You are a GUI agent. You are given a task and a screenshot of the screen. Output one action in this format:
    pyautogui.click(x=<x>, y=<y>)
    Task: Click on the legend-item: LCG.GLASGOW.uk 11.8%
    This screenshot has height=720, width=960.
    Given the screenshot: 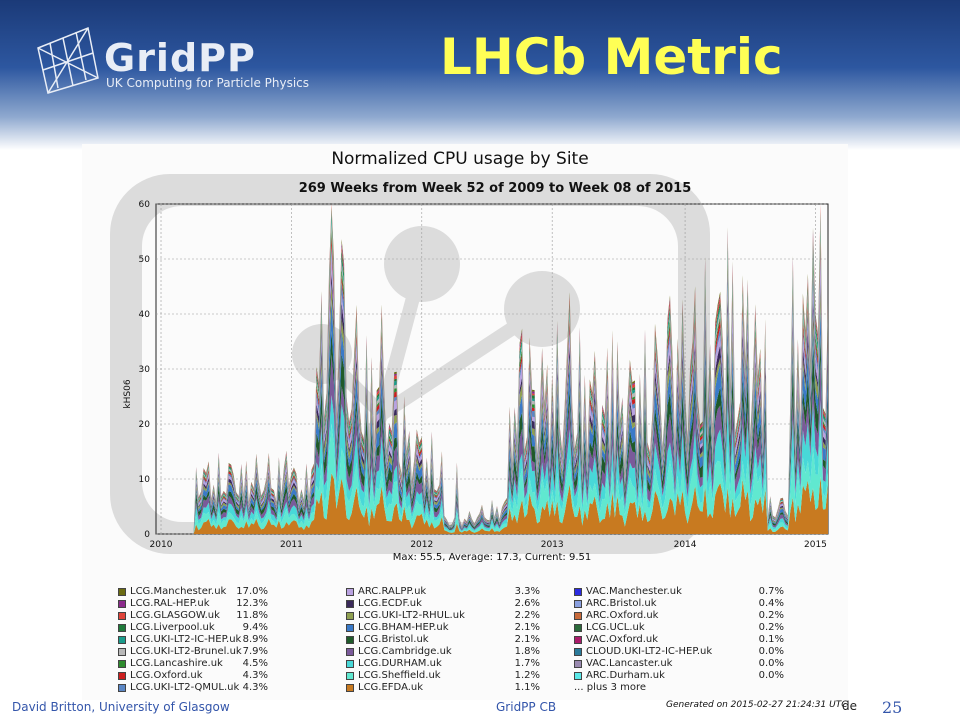 What is the action you would take?
    pyautogui.click(x=193, y=616)
    